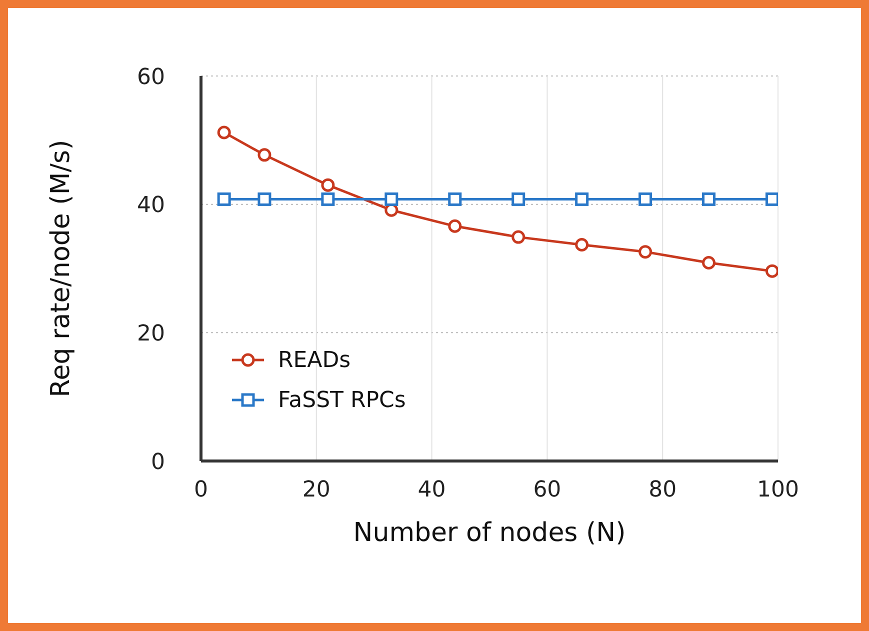  What do you see at coordinates (489, 533) in the screenshot?
I see `x-axis-title: Number of nodes (N)` at bounding box center [489, 533].